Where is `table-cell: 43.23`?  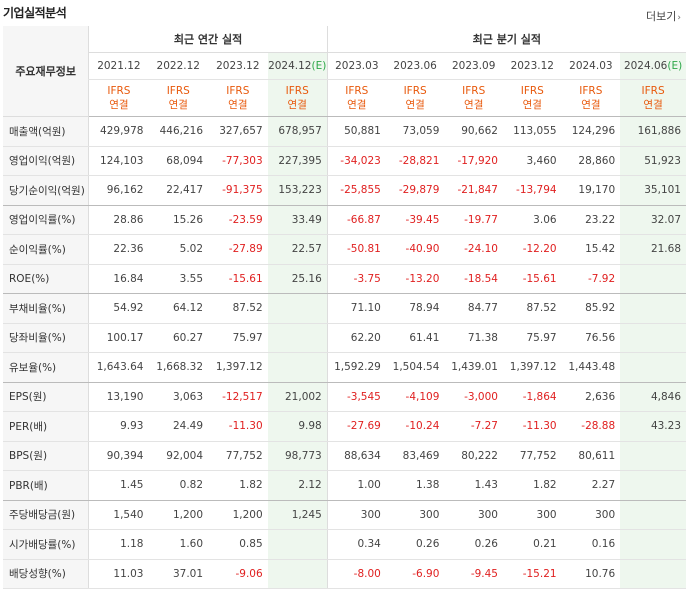 table-cell: 43.23 is located at coordinates (653, 426).